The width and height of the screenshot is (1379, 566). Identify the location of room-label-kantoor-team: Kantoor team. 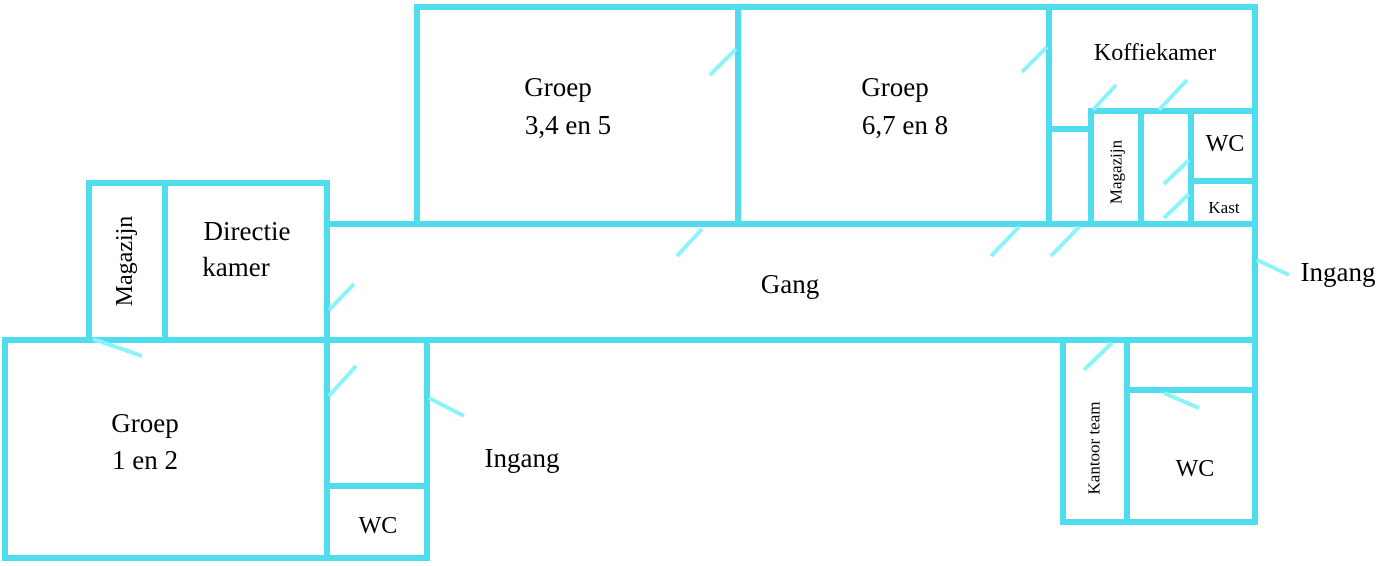
(1094, 448).